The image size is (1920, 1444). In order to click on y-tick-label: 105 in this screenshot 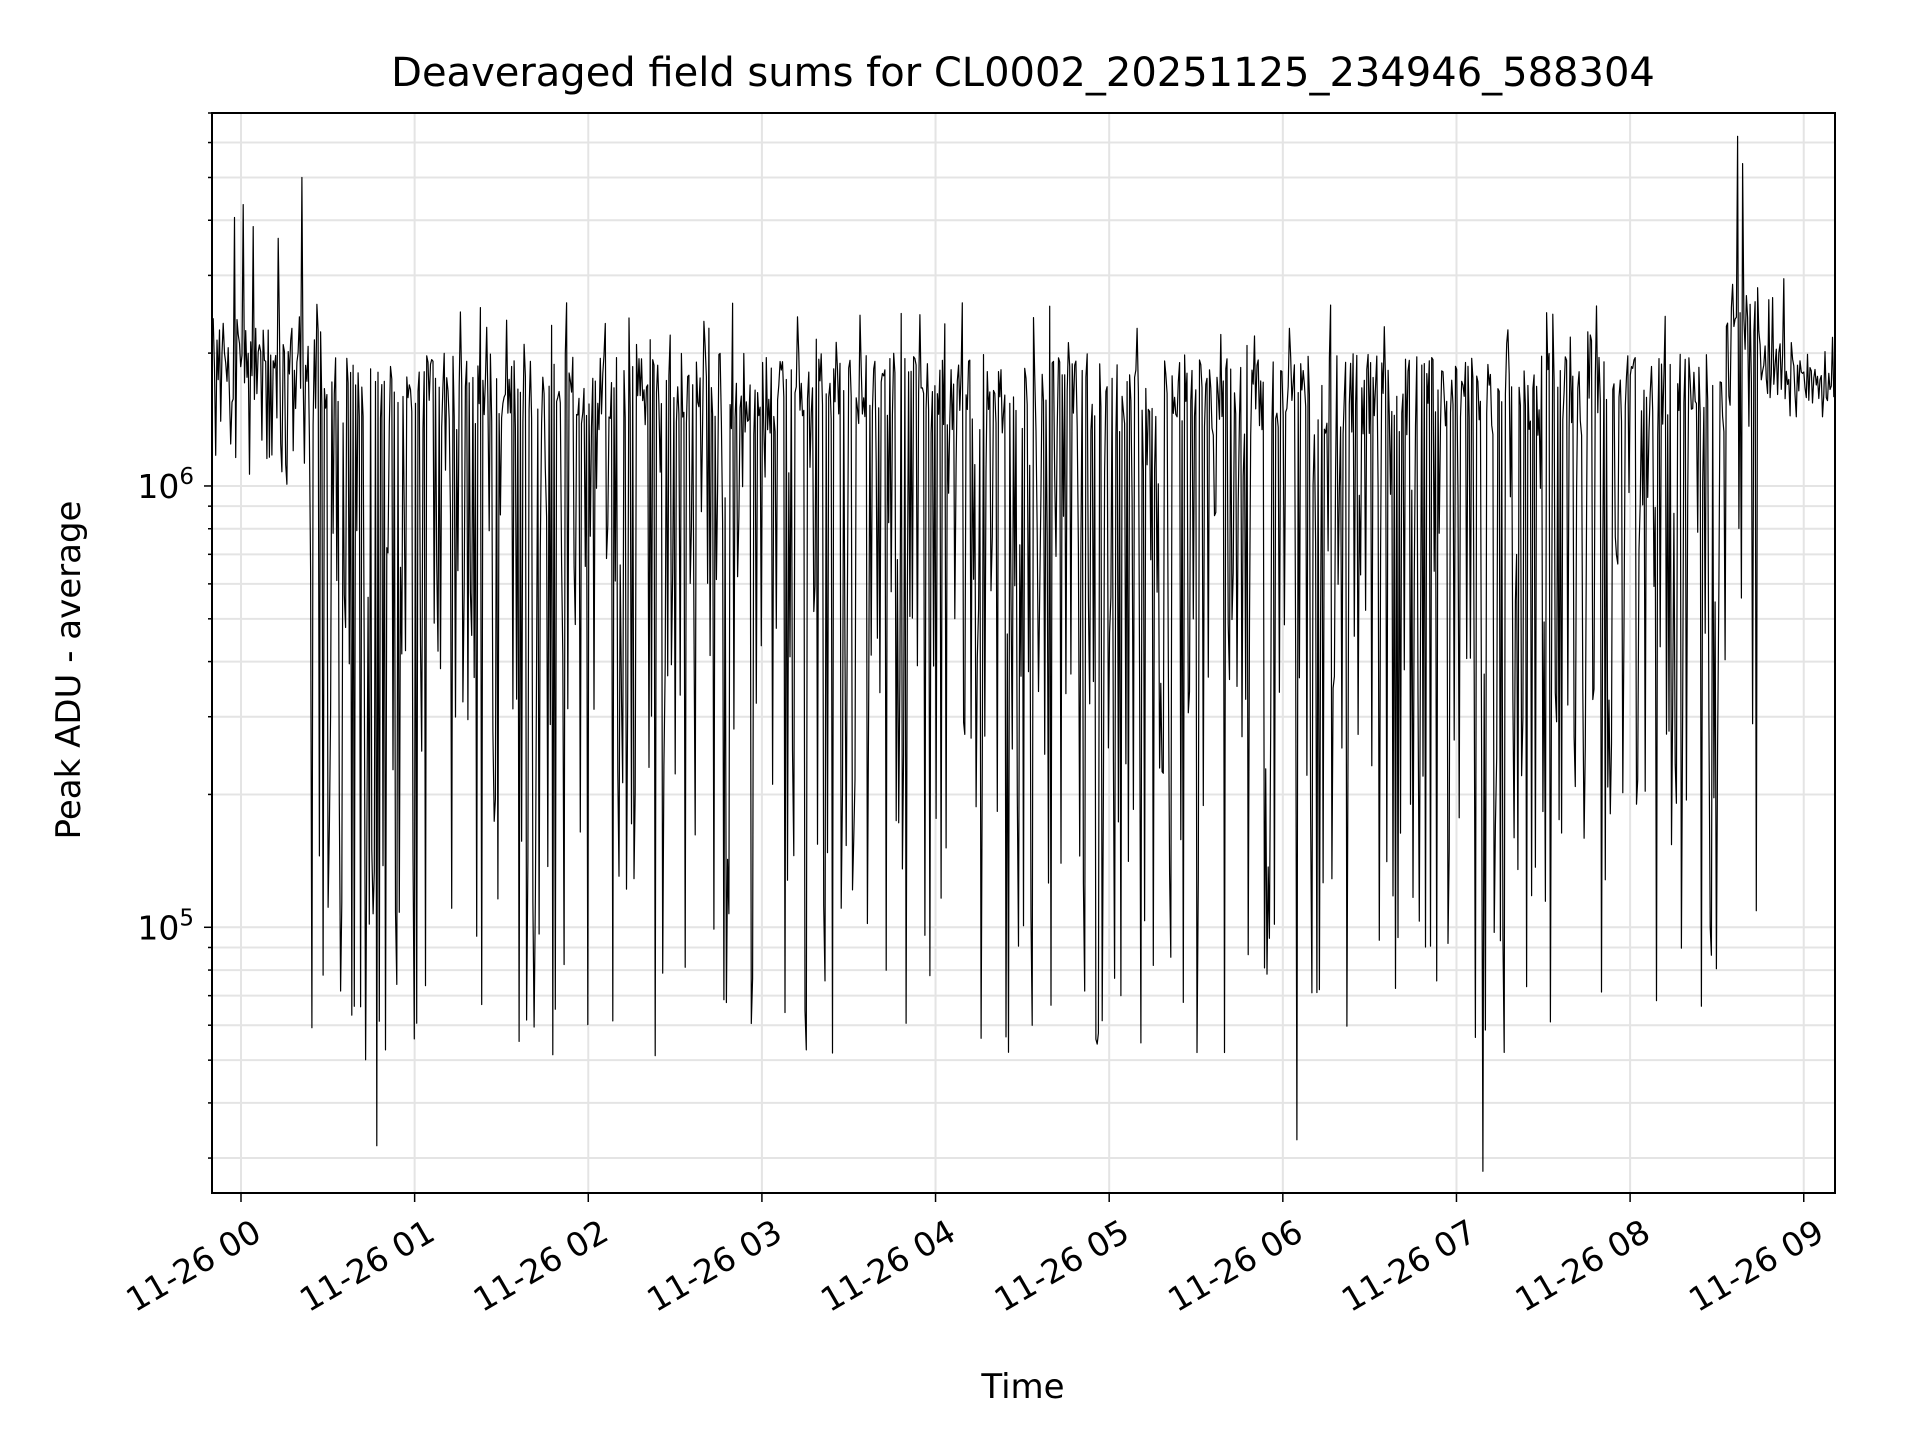, I will do `click(165, 926)`.